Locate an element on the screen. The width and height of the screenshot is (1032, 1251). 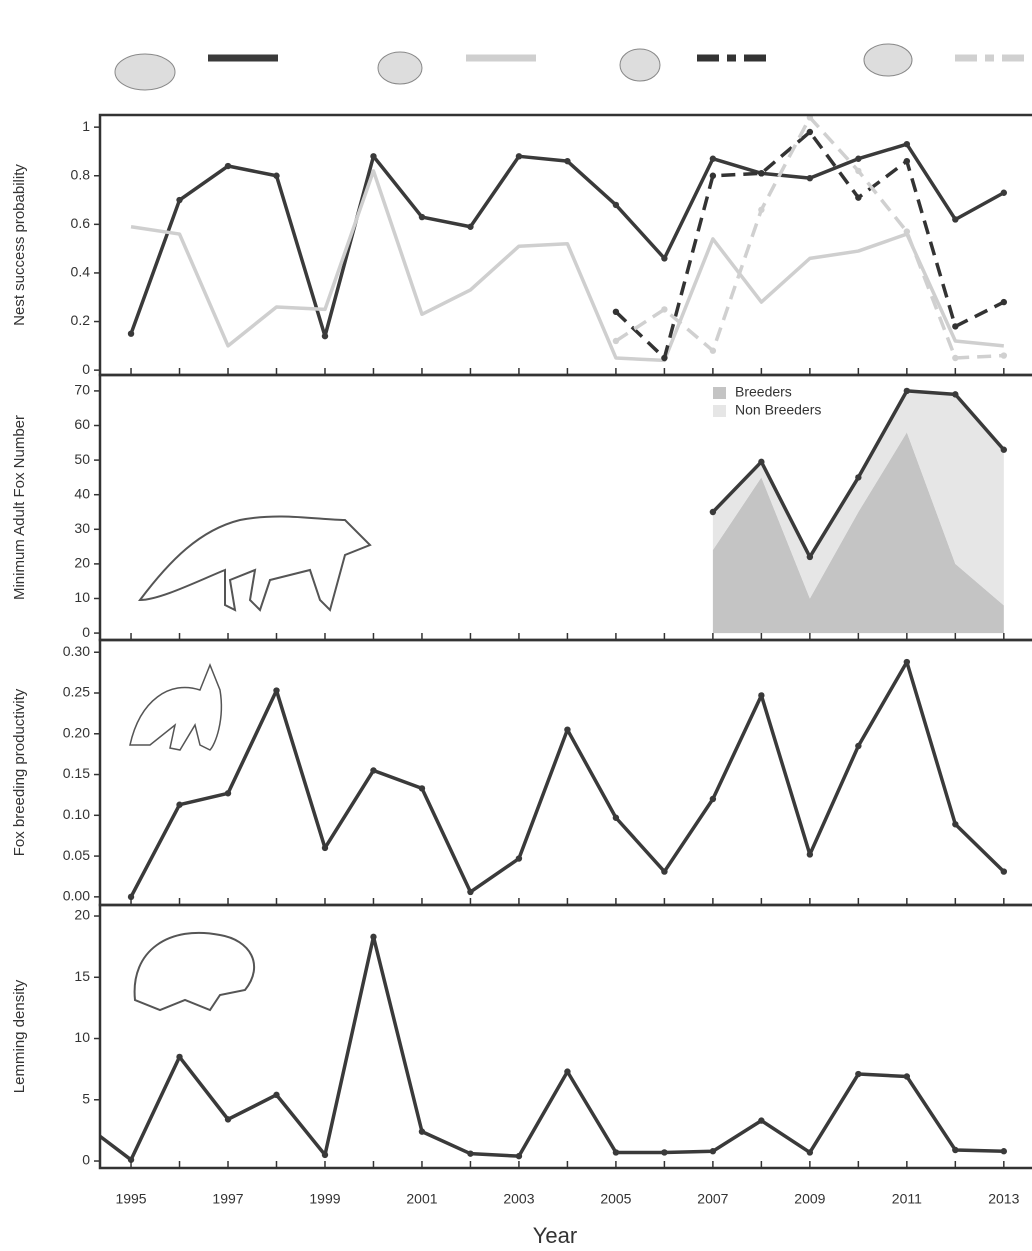
y-tick-label: 1 is located at coordinates (86, 126).